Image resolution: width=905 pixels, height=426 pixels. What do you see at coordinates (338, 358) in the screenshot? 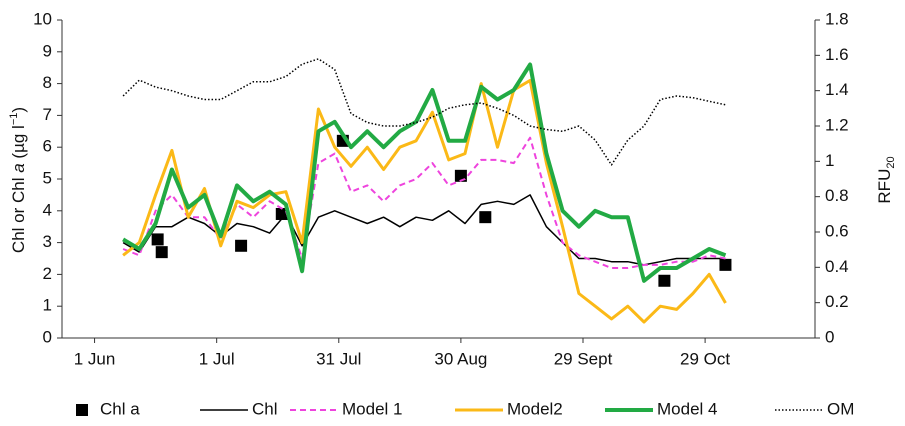
I see `x-tick-label: 31 Jul` at bounding box center [338, 358].